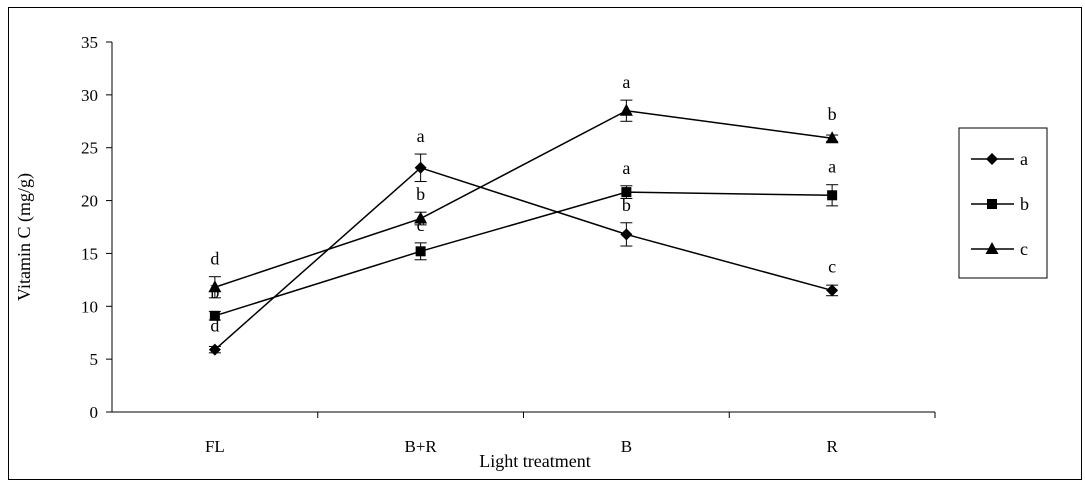  I want to click on series-line-b, so click(523, 254).